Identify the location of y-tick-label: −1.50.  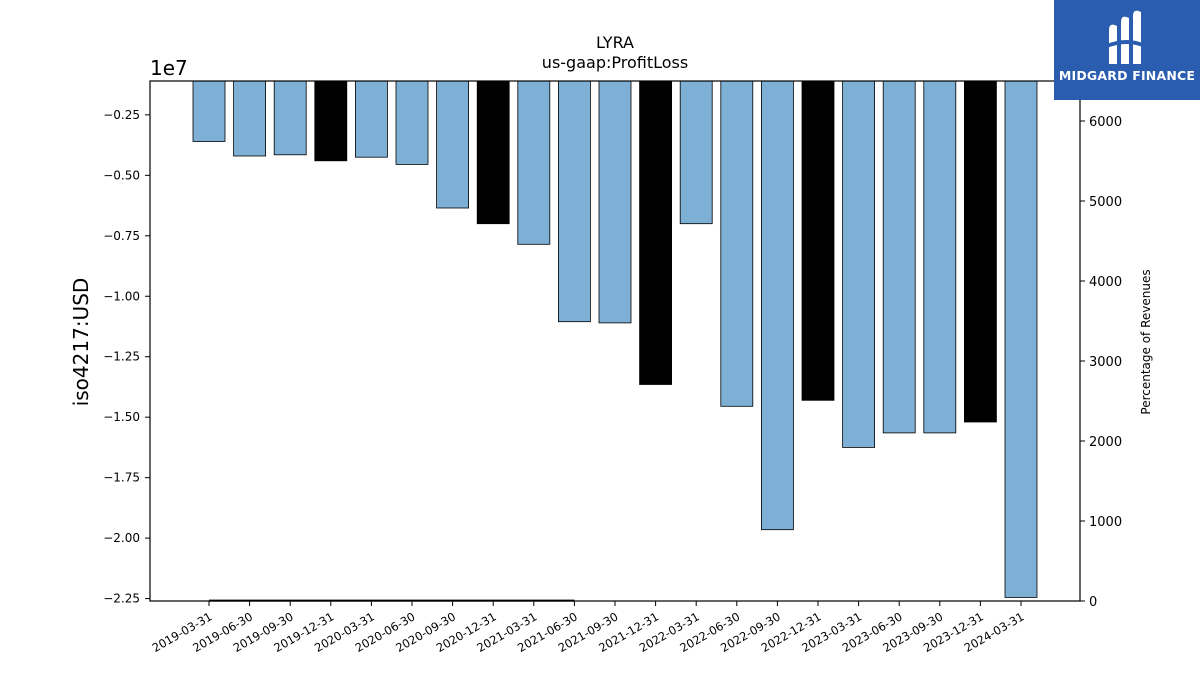
(121, 417).